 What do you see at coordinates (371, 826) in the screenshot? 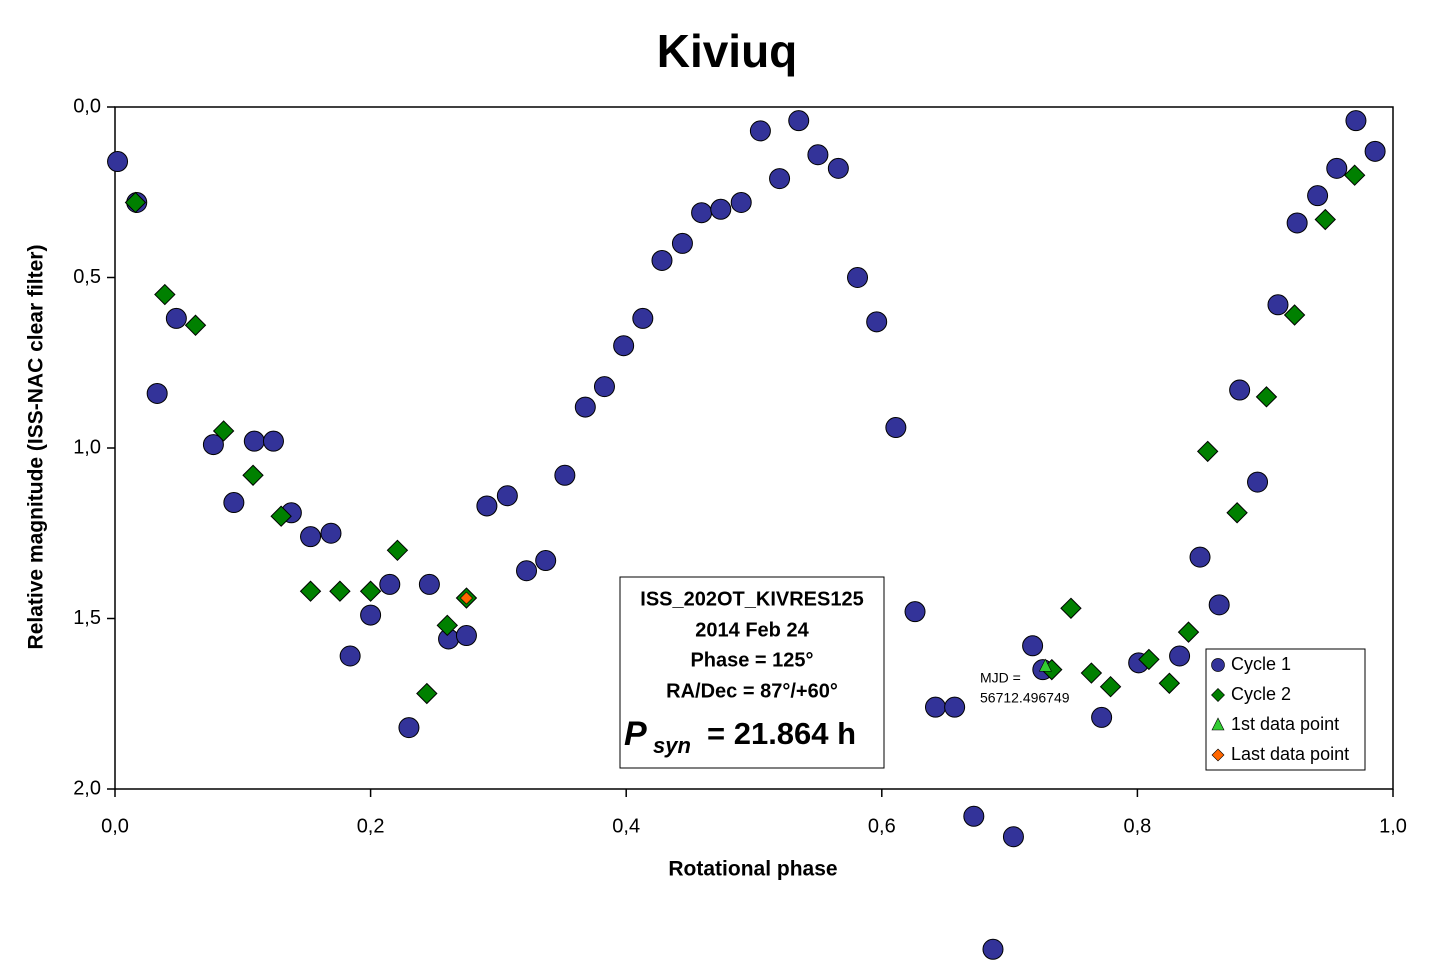
I see `x-tick-label: 0,2` at bounding box center [371, 826].